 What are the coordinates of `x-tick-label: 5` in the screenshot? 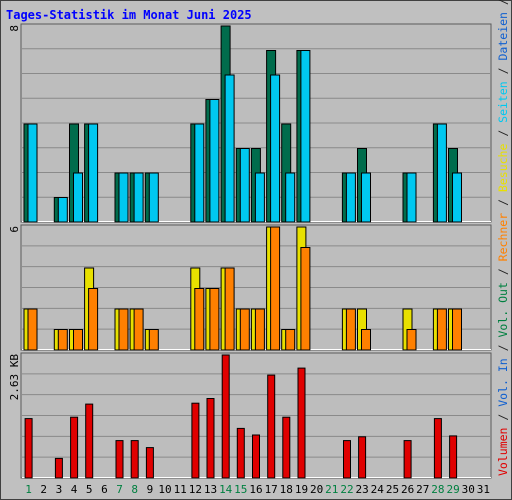 It's located at (89, 489).